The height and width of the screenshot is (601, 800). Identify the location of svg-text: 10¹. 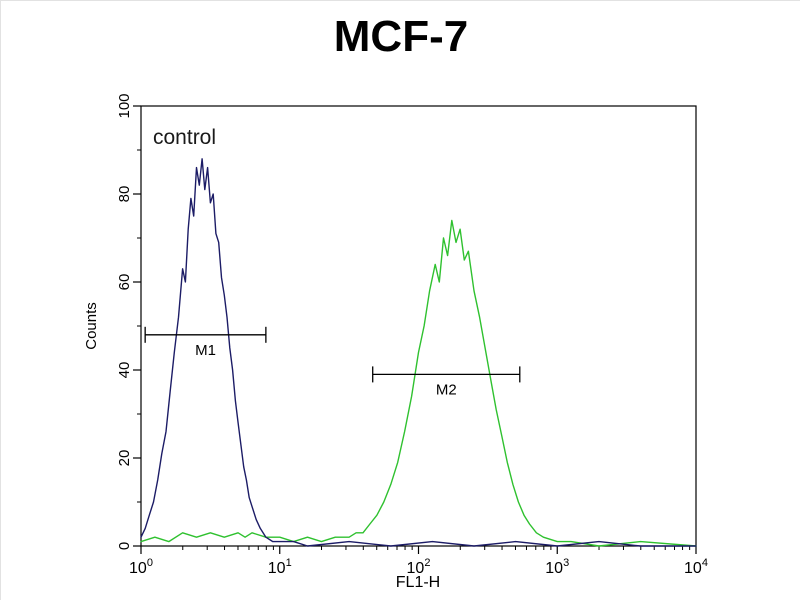
(280, 567).